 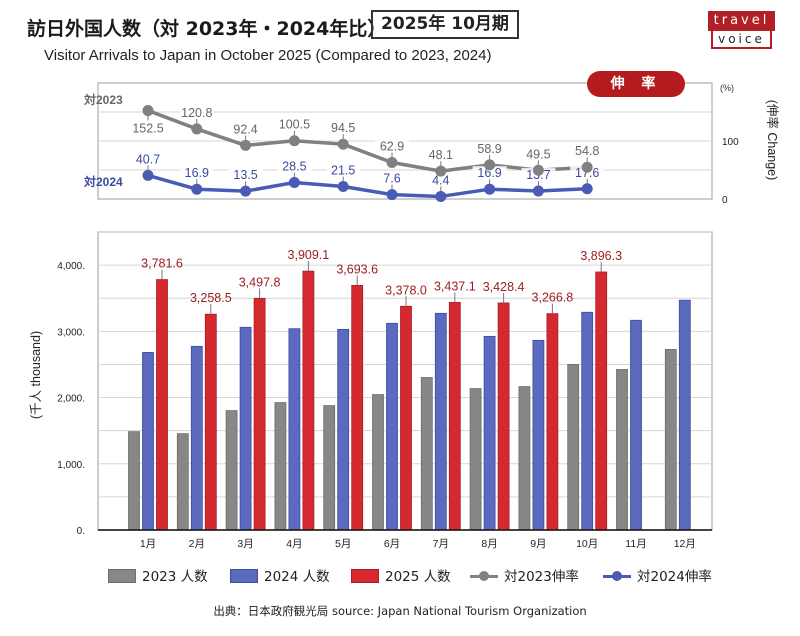 What do you see at coordinates (741, 21) in the screenshot?
I see `logo-text-top: travel` at bounding box center [741, 21].